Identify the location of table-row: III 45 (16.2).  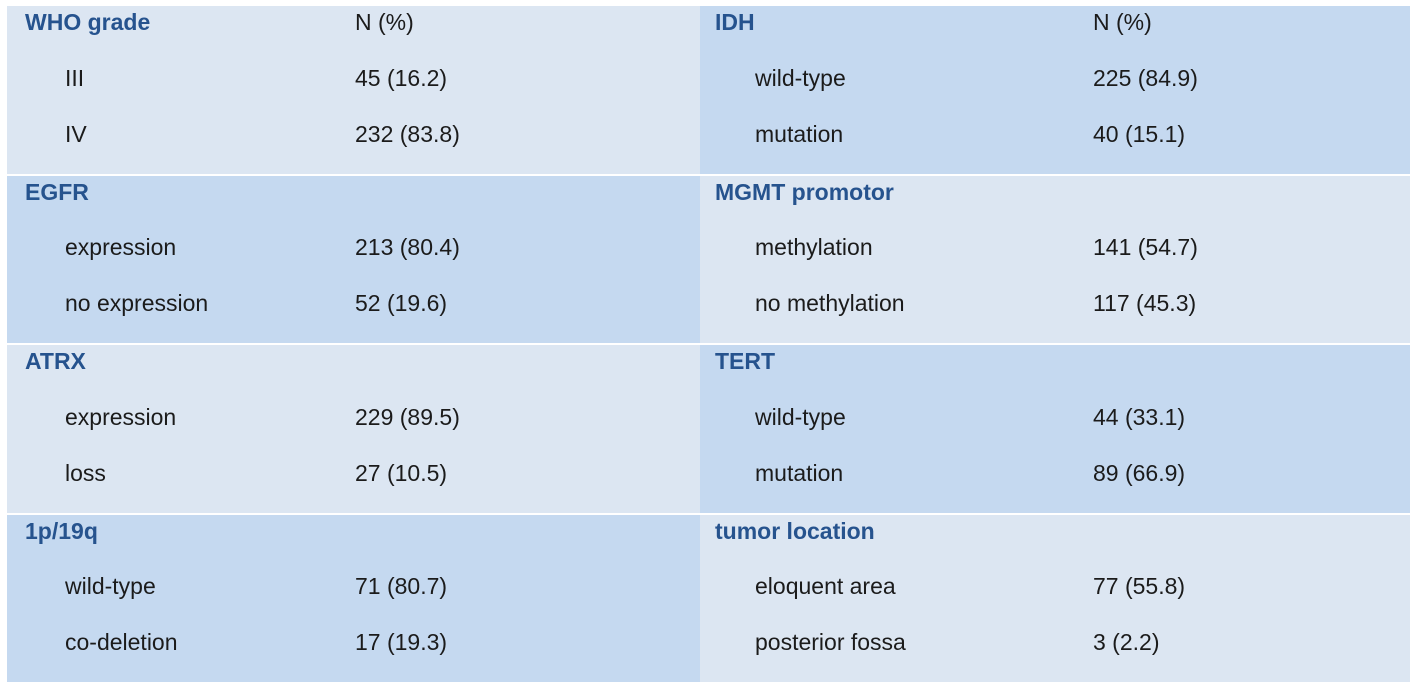
(353, 90).